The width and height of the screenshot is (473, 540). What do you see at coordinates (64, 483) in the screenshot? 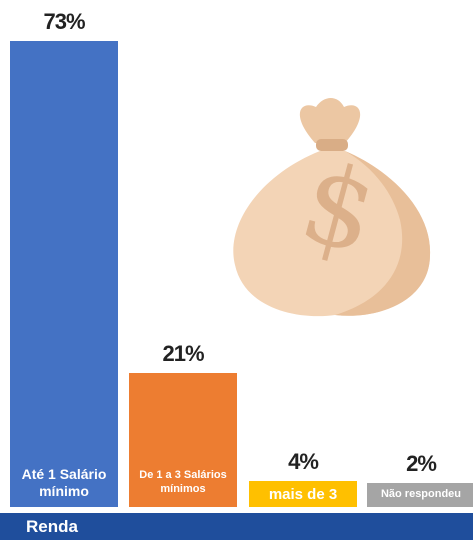
I see `category-label: Até 1 Salário mínimo` at bounding box center [64, 483].